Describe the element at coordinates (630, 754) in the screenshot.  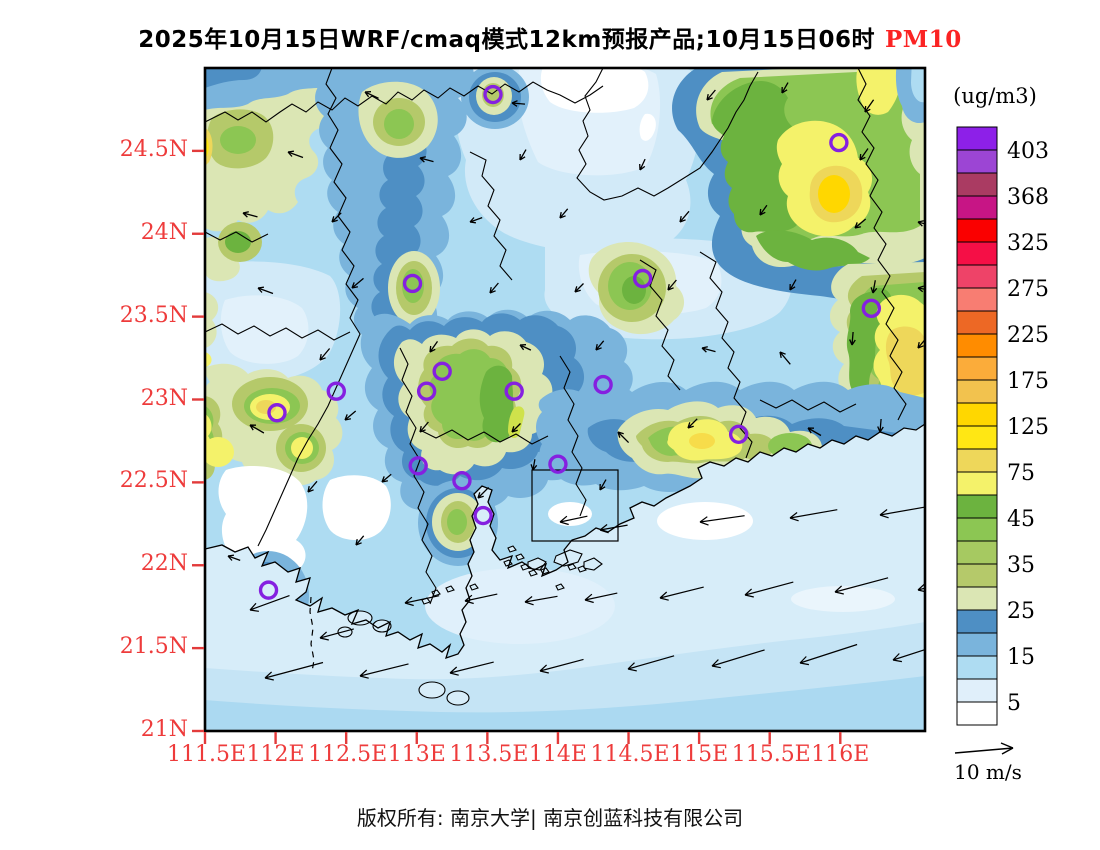
I see `lon-axis-label: 114.5E` at that location.